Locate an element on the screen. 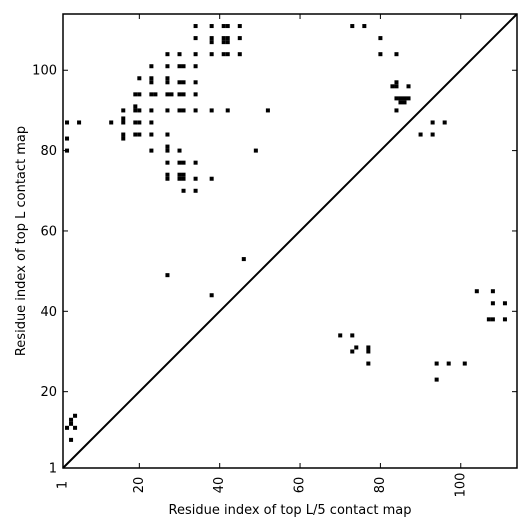 This screenshot has width=531, height=531. y-axis-label: Residue index of top L contact map is located at coordinates (21, 241).